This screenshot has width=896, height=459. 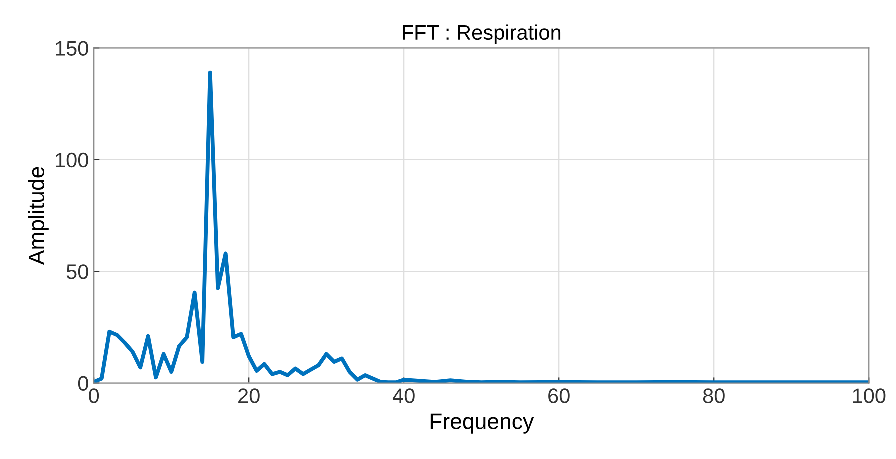 What do you see at coordinates (72, 160) in the screenshot?
I see `y-tick-label: 100` at bounding box center [72, 160].